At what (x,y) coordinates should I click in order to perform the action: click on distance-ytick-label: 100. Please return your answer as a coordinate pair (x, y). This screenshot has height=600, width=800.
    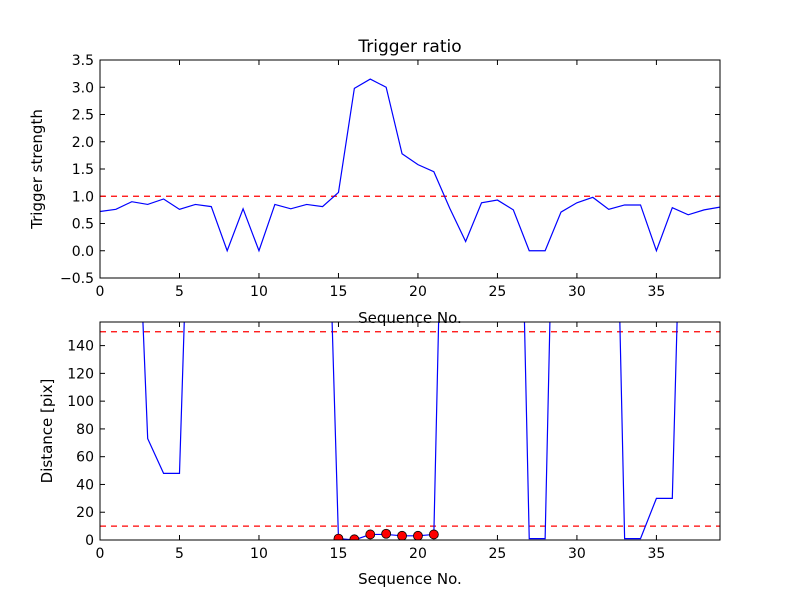
    Looking at the image, I should click on (80, 402).